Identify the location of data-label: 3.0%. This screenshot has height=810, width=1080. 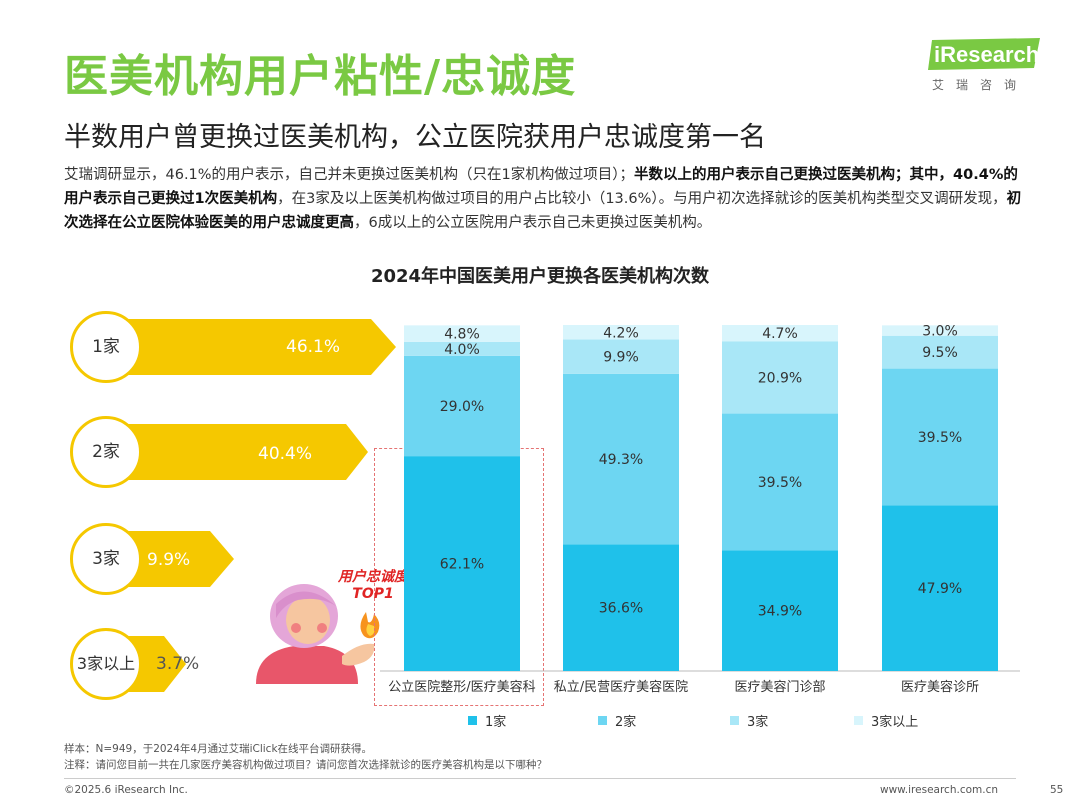
(940, 332).